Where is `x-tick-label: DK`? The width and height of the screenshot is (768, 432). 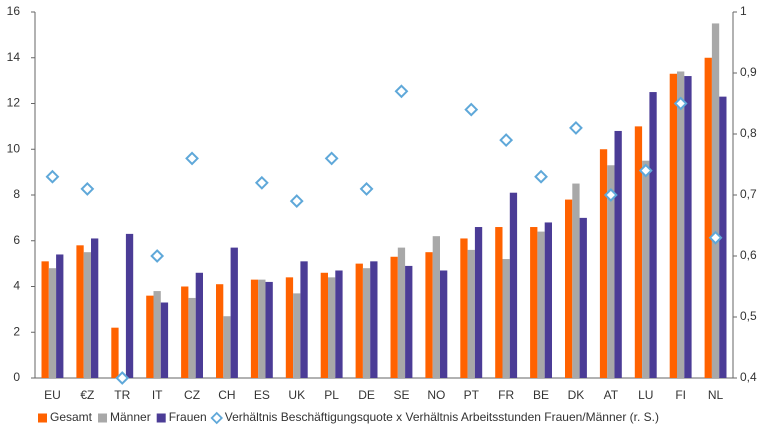
x-tick-label: DK is located at coordinates (576, 395).